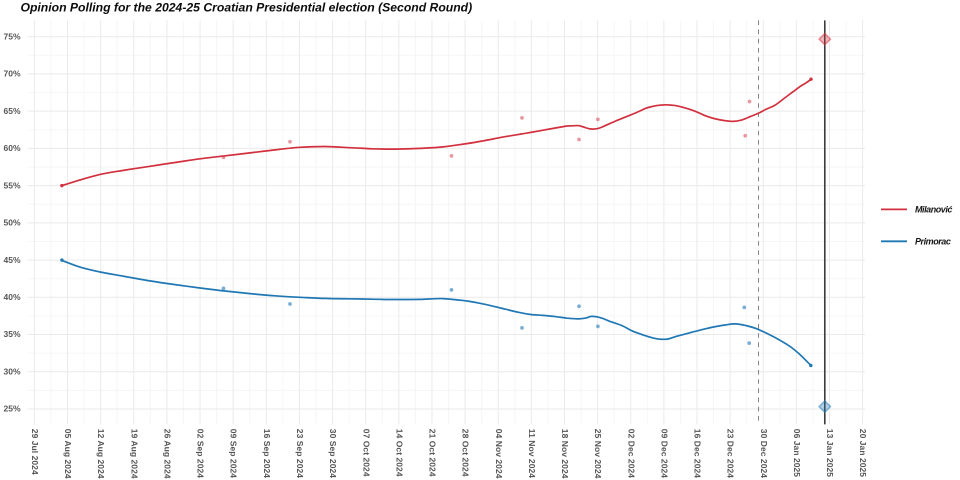  I want to click on svg-text: 30 Sep 2024, so click(333, 453).